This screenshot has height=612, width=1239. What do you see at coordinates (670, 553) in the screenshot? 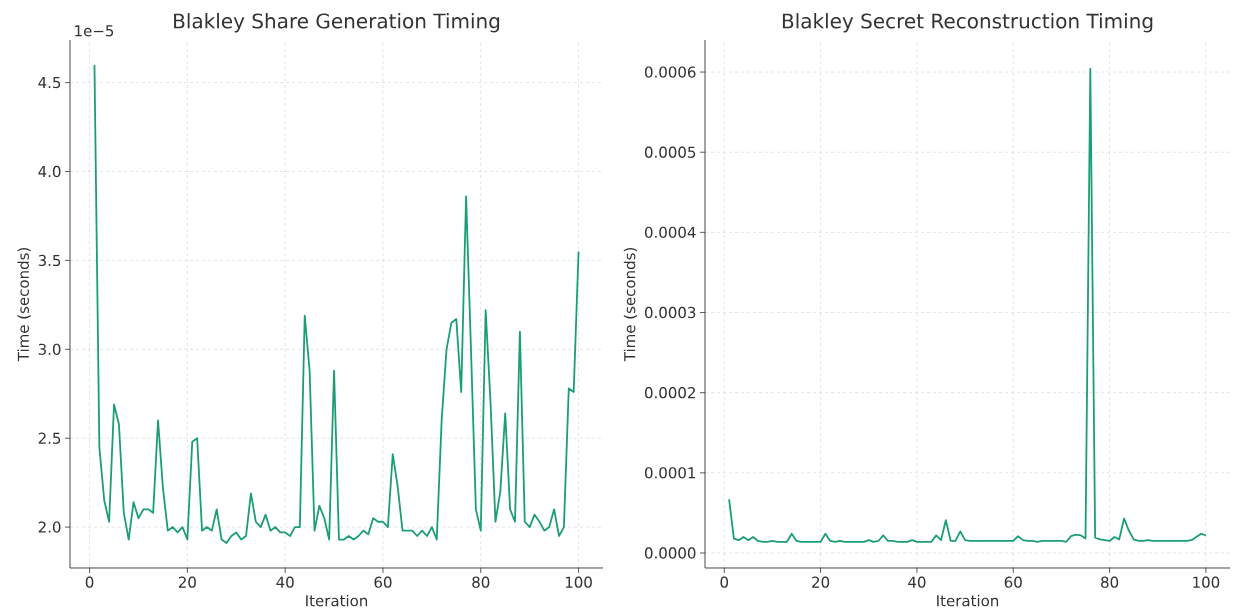
I see `y-tick-label: 0.0000` at bounding box center [670, 553].